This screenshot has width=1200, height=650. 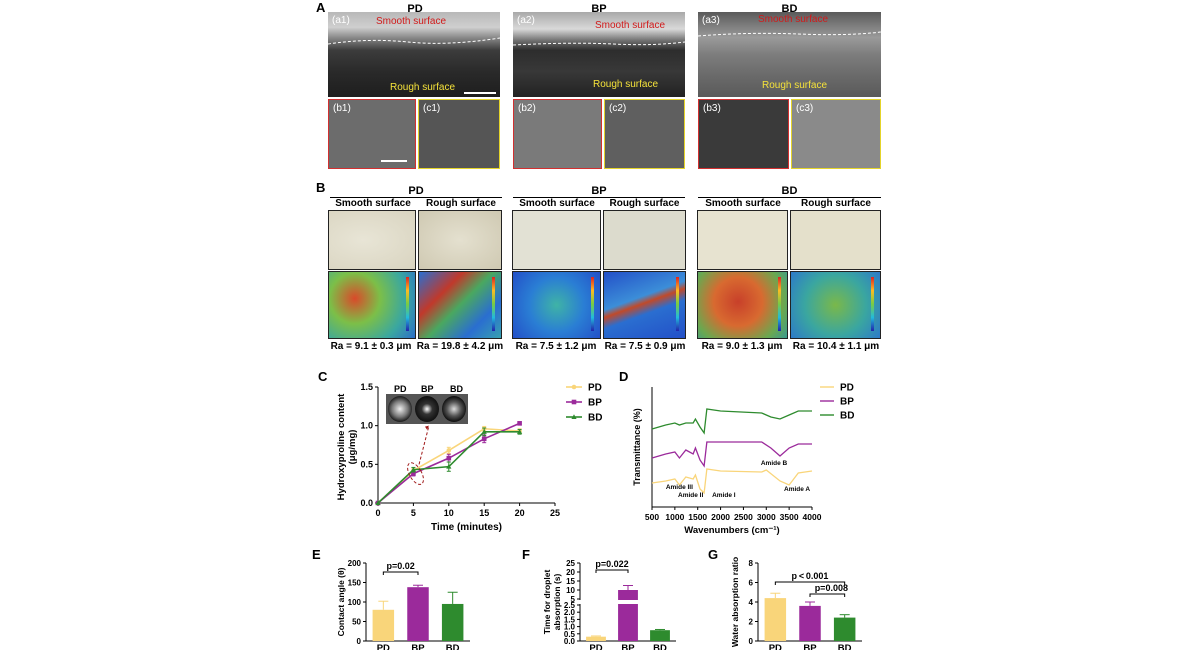 I want to click on smooth-surface-label: Smooth surface, so click(x=630, y=25).